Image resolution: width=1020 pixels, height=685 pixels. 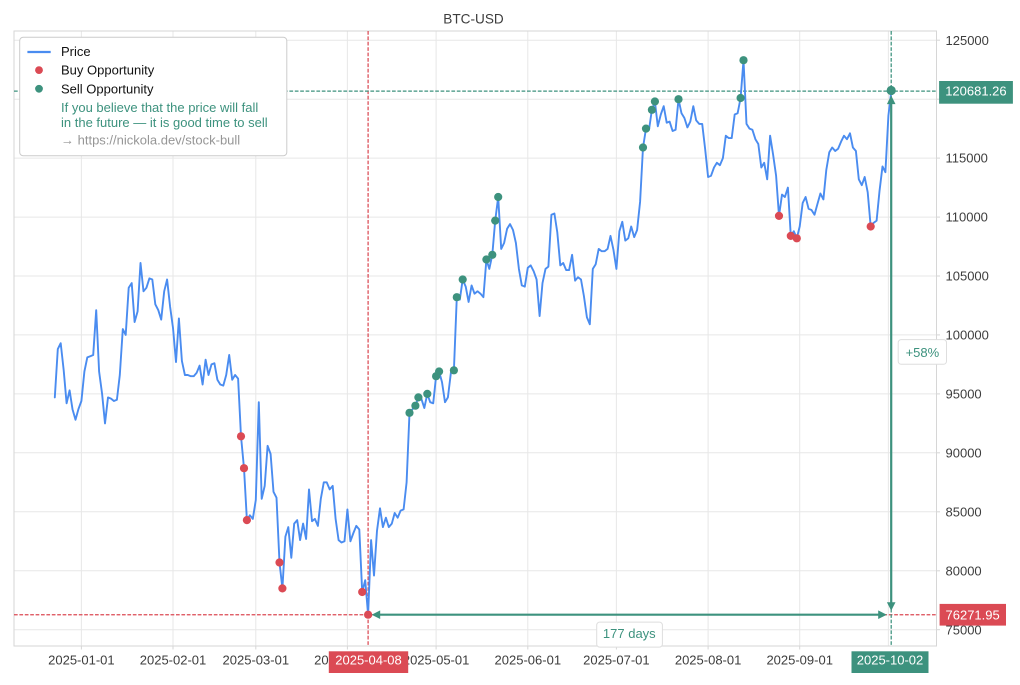 What do you see at coordinates (964, 629) in the screenshot?
I see `svg-text: 75000` at bounding box center [964, 629].